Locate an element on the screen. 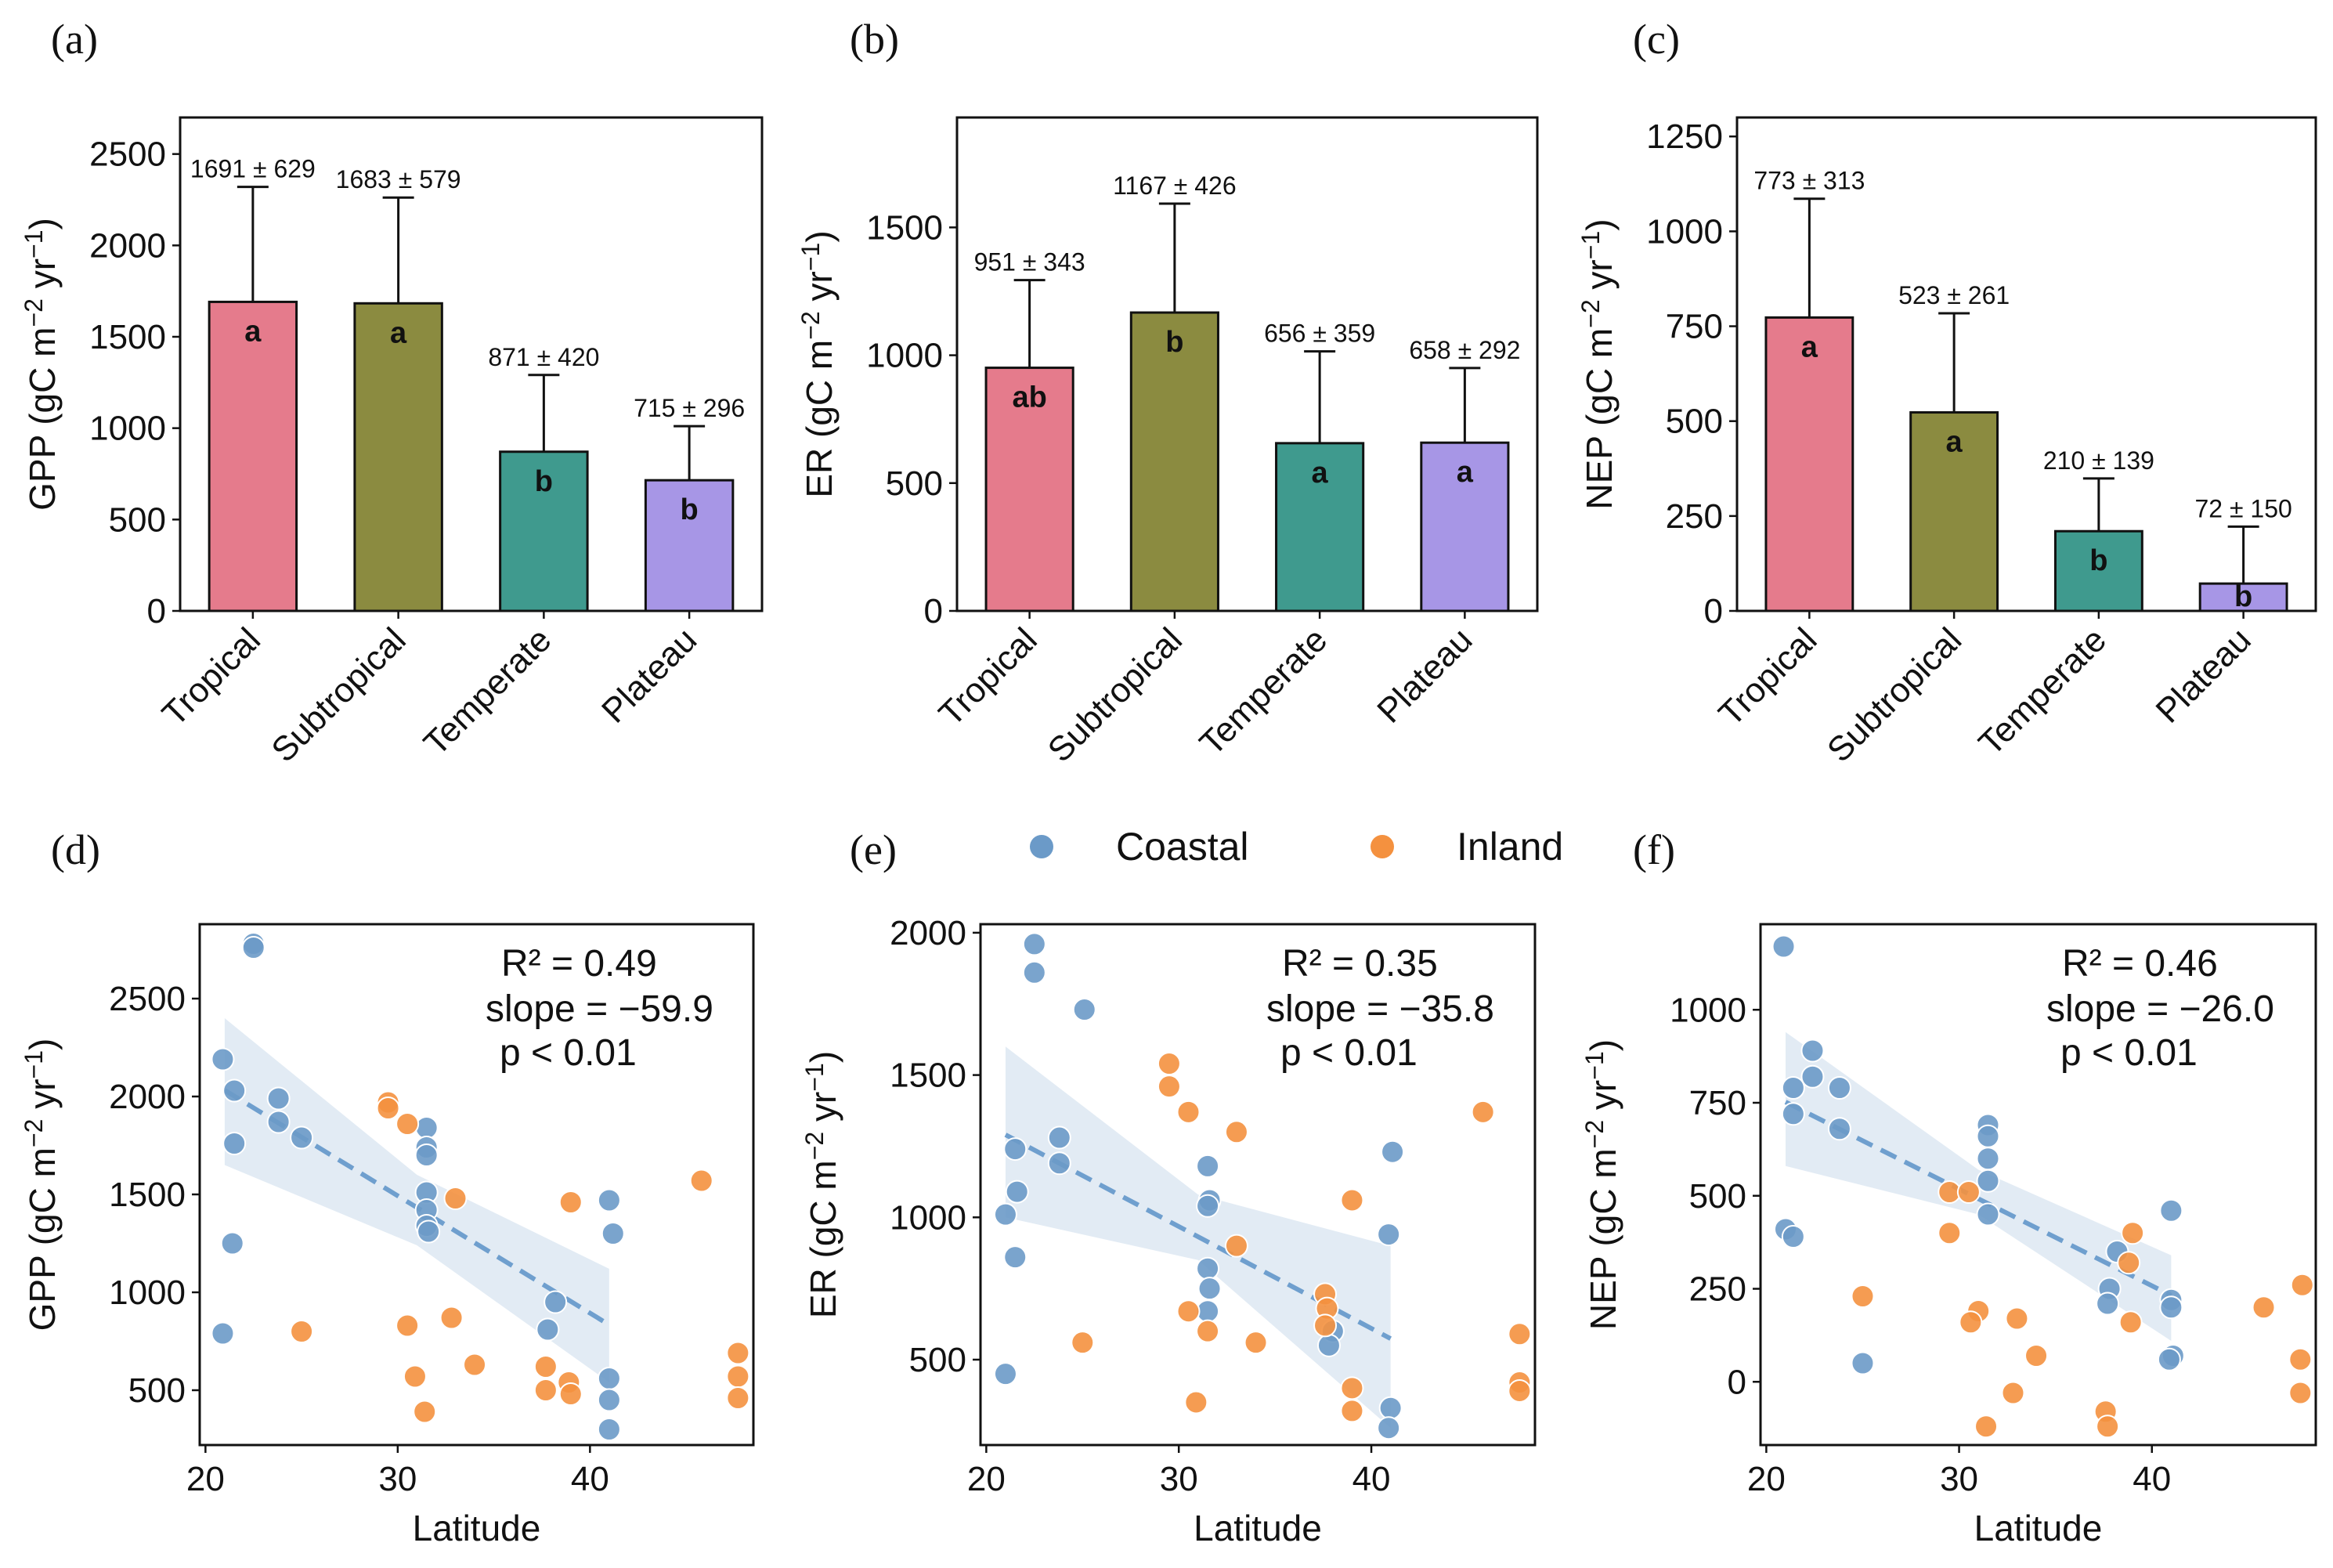 This screenshot has width=2333, height=1568. y-tick-label: 1250 is located at coordinates (1684, 136).